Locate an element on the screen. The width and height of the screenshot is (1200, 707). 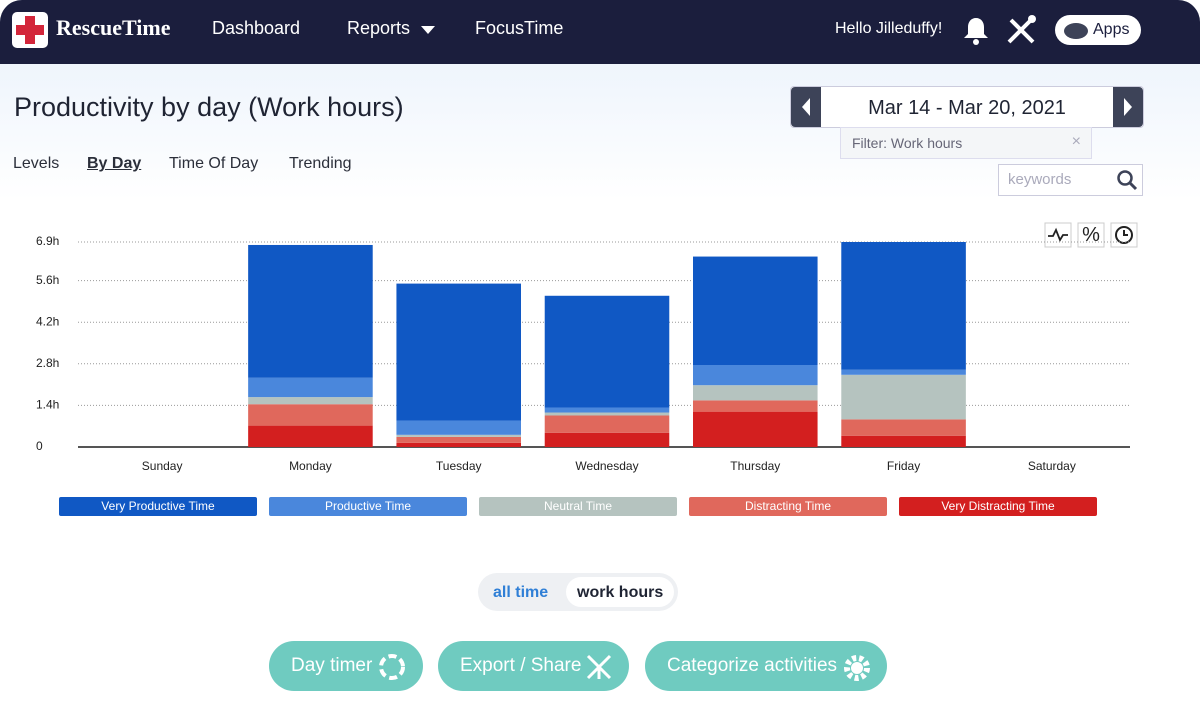
legend-label: Productive Time is located at coordinates (368, 506).